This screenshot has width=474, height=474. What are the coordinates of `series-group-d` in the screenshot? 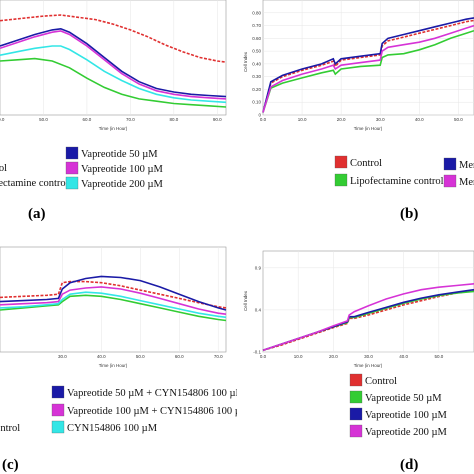 It's located at (368, 317).